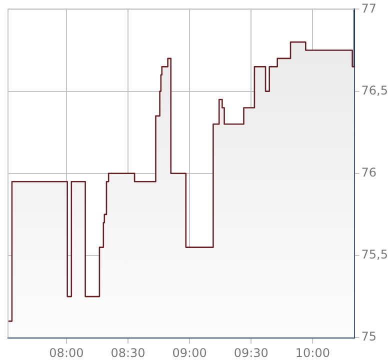 The width and height of the screenshot is (390, 364). Describe the element at coordinates (369, 173) in the screenshot. I see `y-tick-label: 76` at that location.